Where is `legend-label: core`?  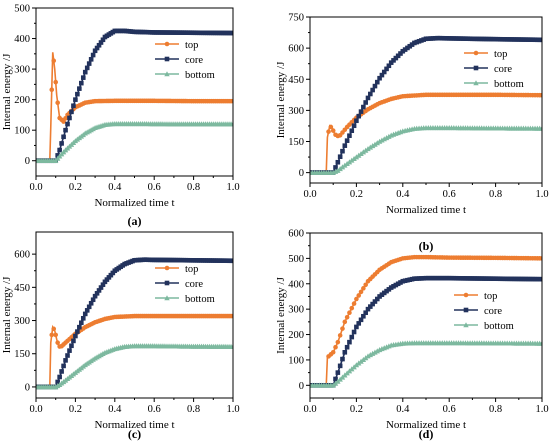 legend-label: core is located at coordinates (194, 284).